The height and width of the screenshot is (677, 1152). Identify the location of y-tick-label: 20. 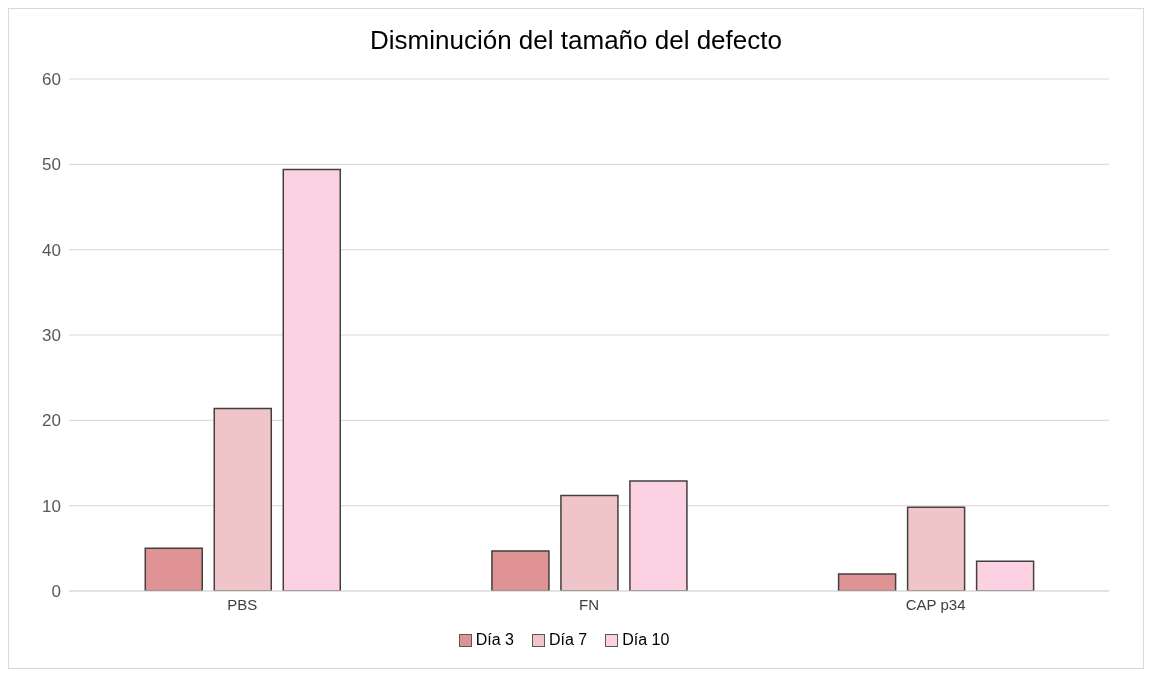
(51, 421).